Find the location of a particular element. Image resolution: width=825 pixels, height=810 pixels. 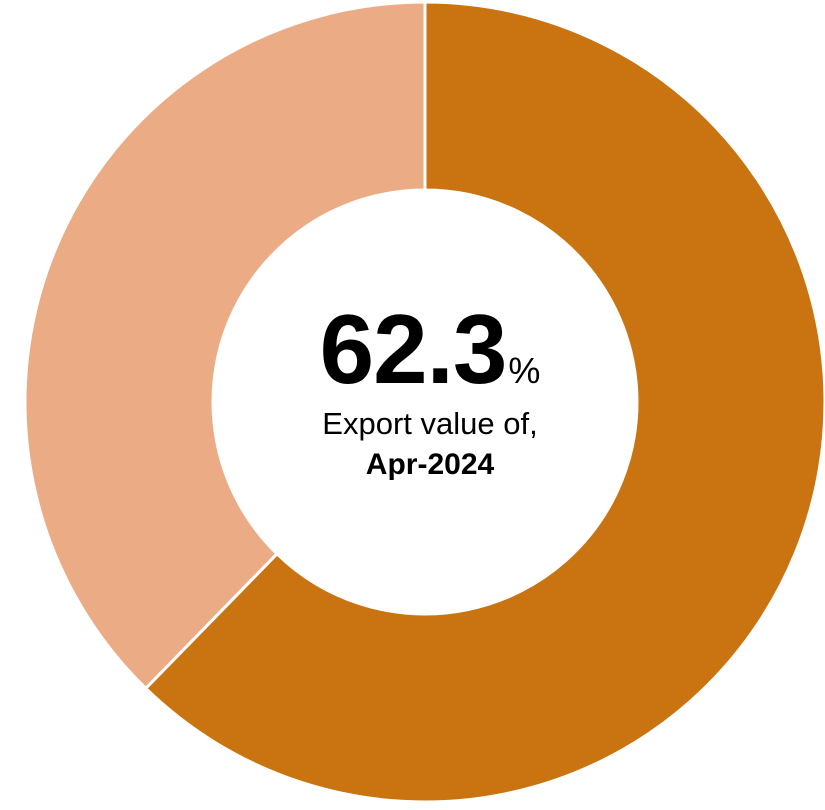

center-label: 62.3% Export value of, Apr-2024 is located at coordinates (430, 391).